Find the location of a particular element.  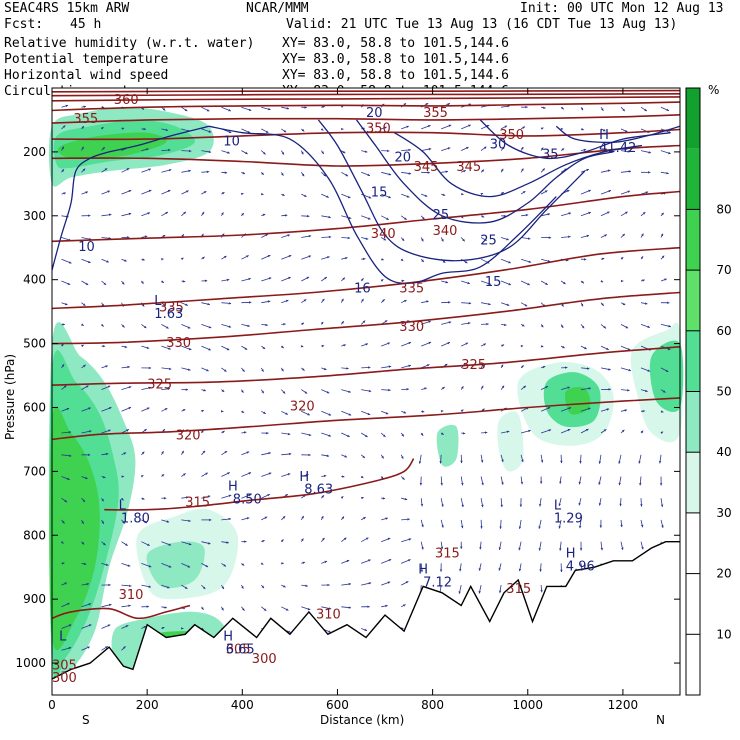

contour-label: 315 is located at coordinates (518, 589).